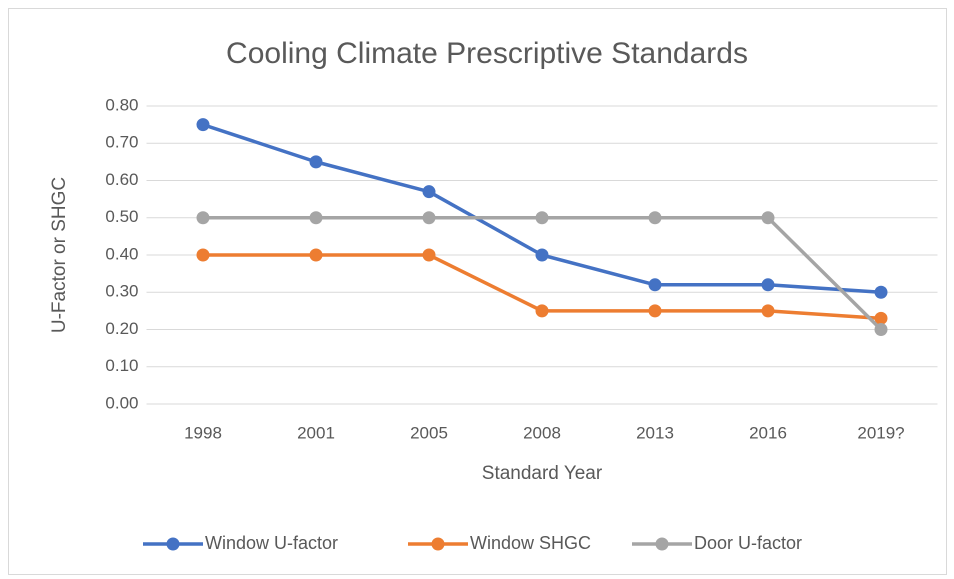 Image resolution: width=954 pixels, height=579 pixels. Describe the element at coordinates (487, 53) in the screenshot. I see `chart-title: Cooling Climate Prescriptive Standards` at that location.